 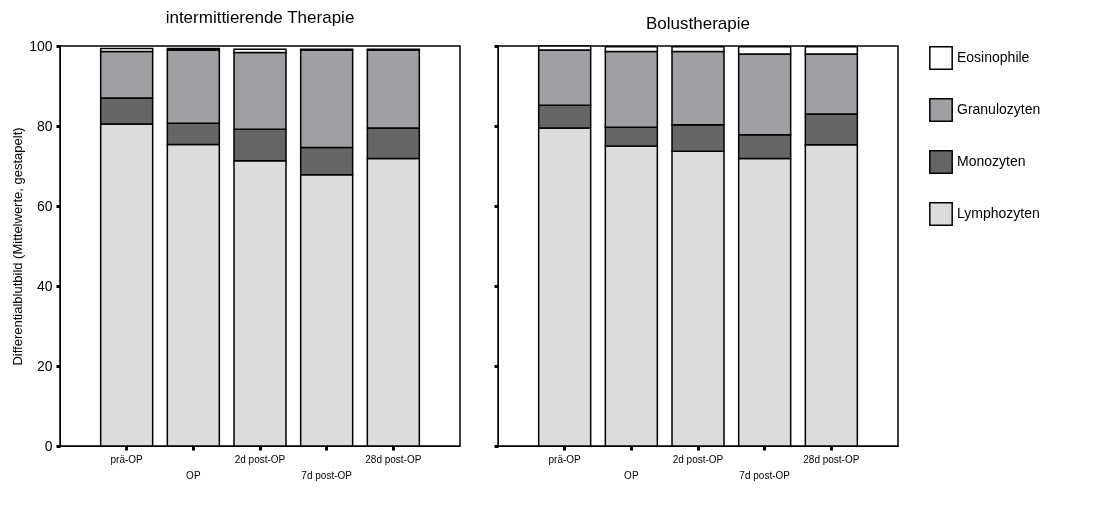 What do you see at coordinates (998, 213) in the screenshot?
I see `legend-label: Lymphozyten` at bounding box center [998, 213].